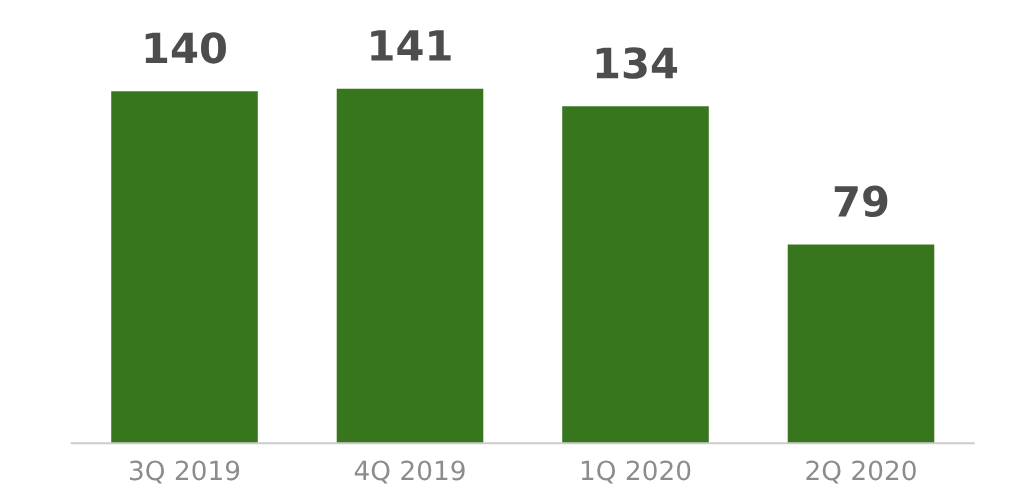 The image size is (1025, 497). I want to click on data-label: 134, so click(637, 63).